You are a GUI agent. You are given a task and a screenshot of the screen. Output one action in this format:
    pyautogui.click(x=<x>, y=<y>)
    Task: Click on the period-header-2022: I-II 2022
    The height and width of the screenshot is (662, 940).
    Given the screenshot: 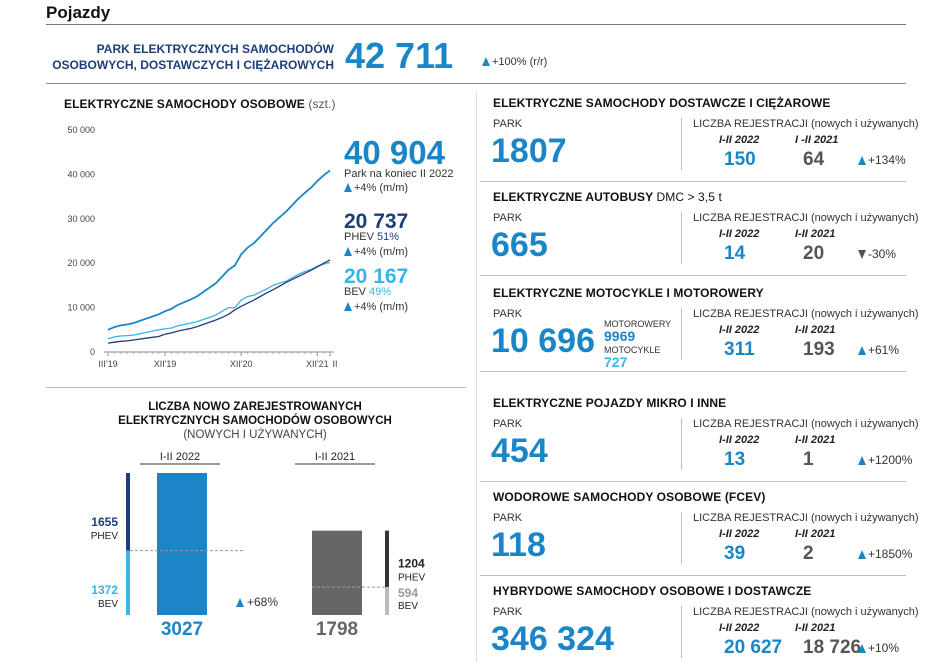 What is the action you would take?
    pyautogui.click(x=180, y=457)
    